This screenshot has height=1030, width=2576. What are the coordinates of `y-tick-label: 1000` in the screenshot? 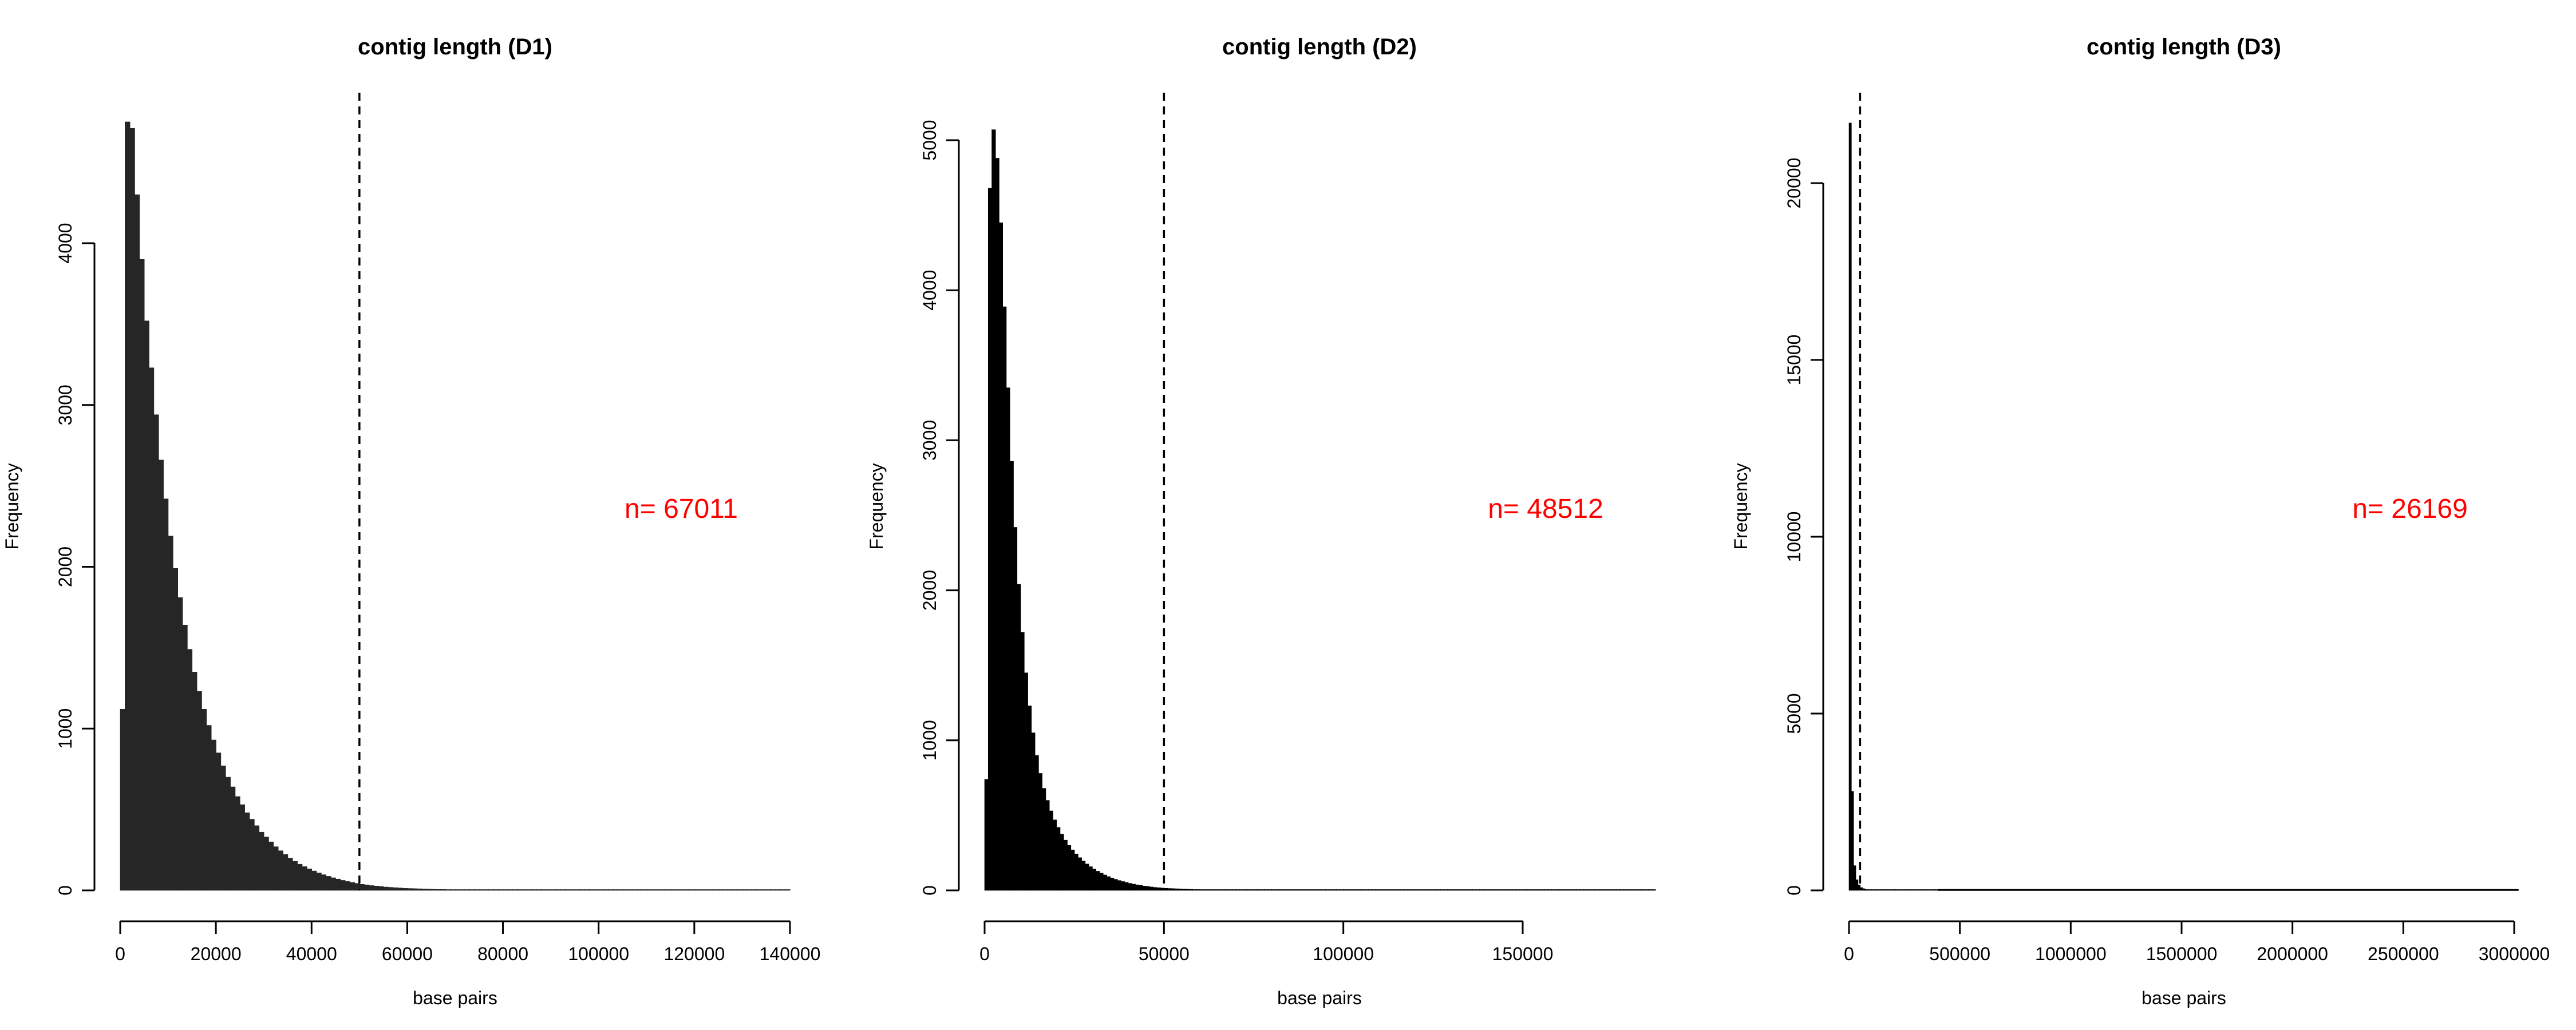 It's located at (929, 740).